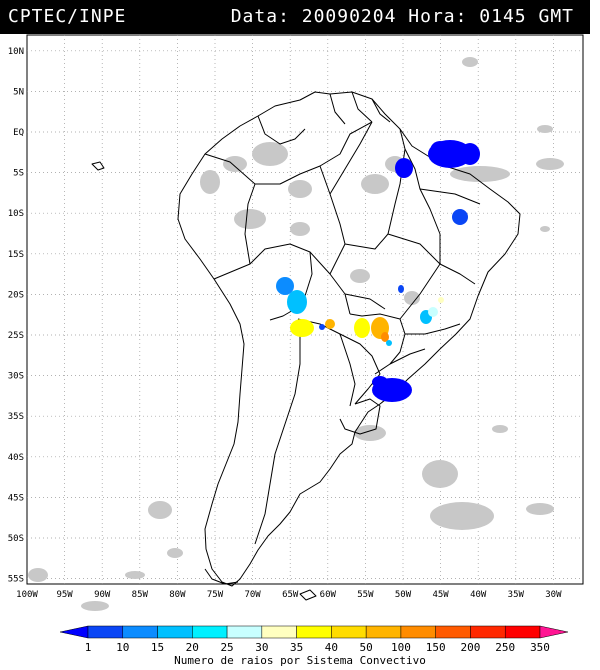 The width and height of the screenshot is (600, 670). I want to click on longitude-label: 65W, so click(290, 595).